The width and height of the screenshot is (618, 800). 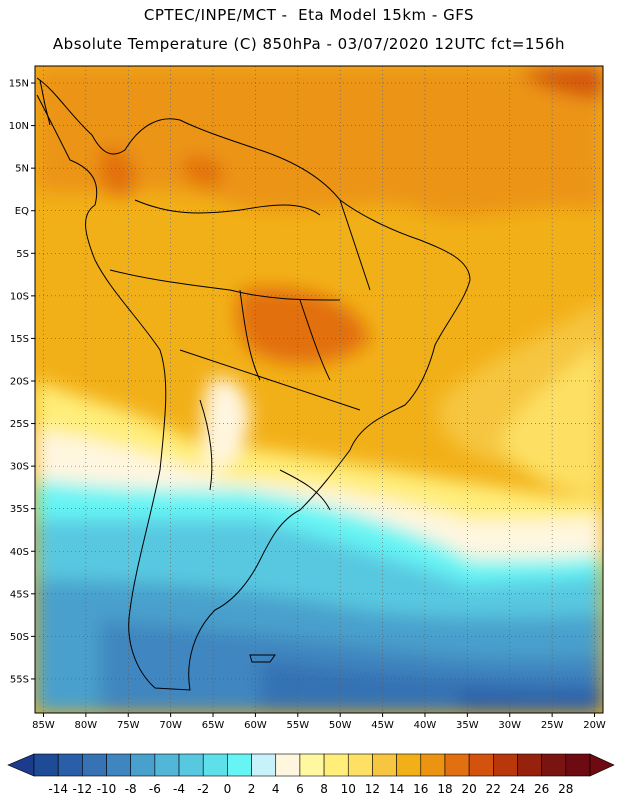 What do you see at coordinates (19, 679) in the screenshot?
I see `lat-tick-label: 55S` at bounding box center [19, 679].